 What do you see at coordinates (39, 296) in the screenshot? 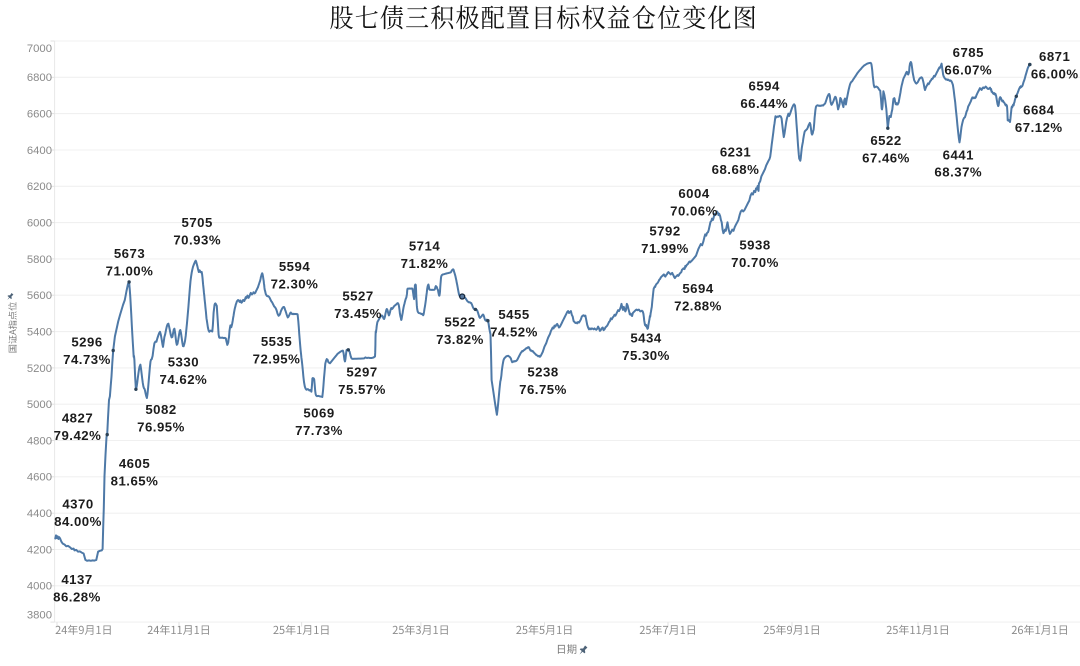
I see `svg-text: 5600` at bounding box center [39, 296].